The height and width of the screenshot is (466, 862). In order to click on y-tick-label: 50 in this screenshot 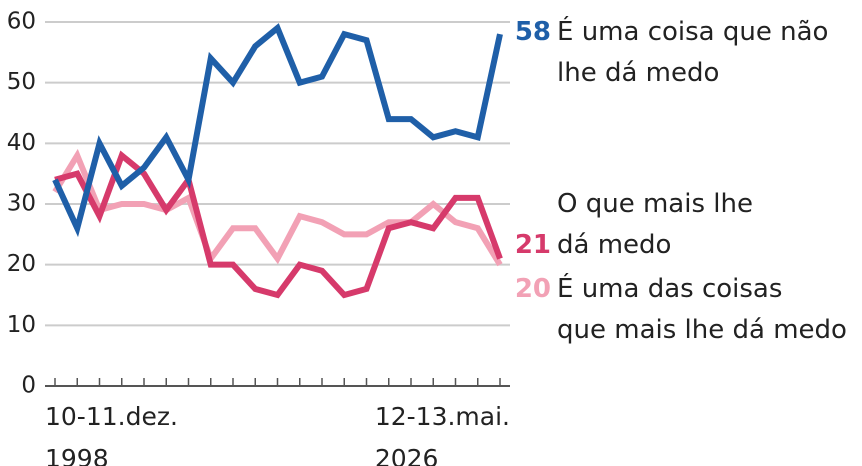, I will do `click(21, 82)`.